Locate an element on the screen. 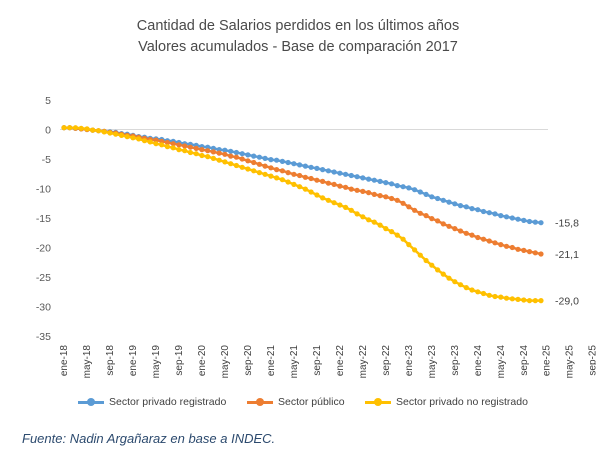 The image size is (596, 455). y-tick-label: -30 is located at coordinates (43, 308).